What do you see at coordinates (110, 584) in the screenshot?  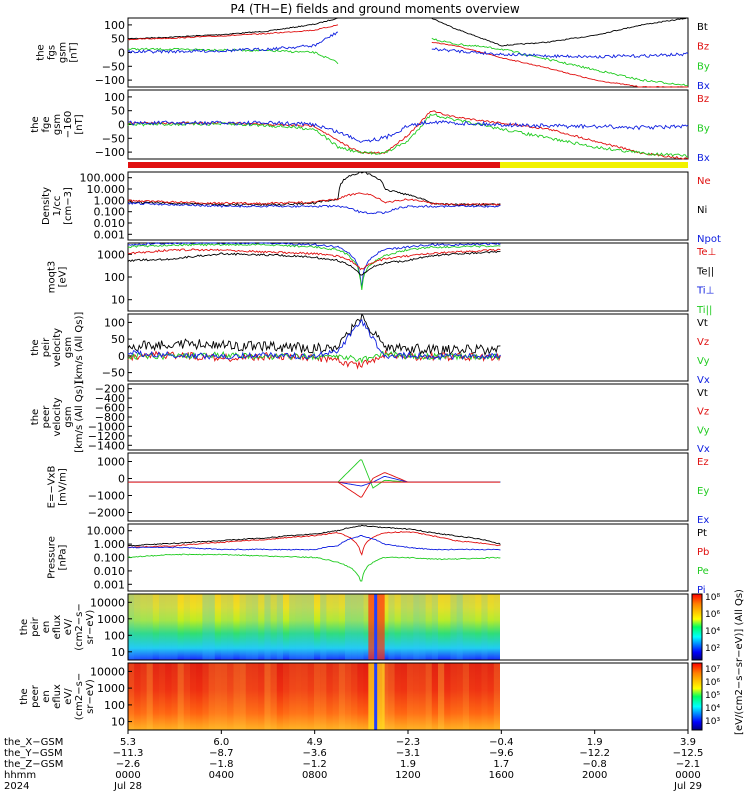 I see `pressure-ytick: 0.001` at bounding box center [110, 584].